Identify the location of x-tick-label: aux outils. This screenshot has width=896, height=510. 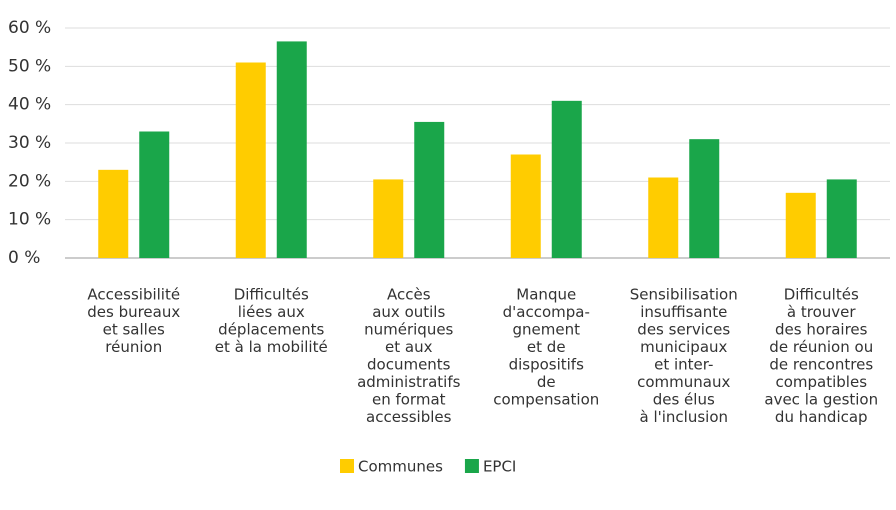
(408, 312).